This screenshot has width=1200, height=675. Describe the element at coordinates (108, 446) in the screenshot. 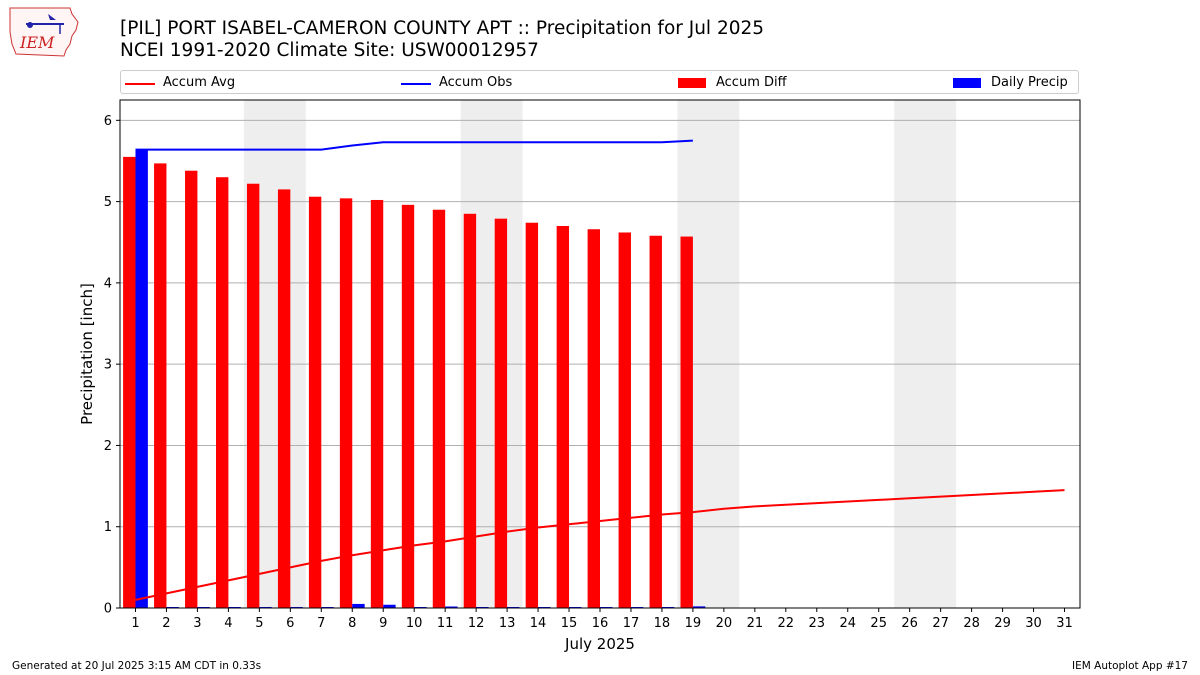

I see `y-tick-label: 2` at that location.